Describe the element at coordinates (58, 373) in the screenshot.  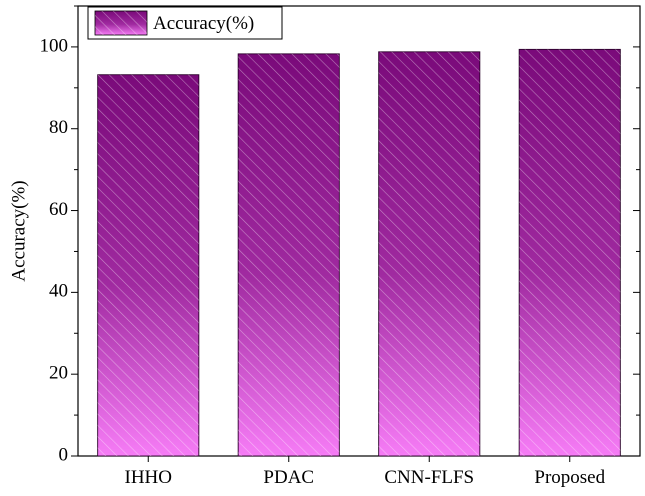
I see `y-tick-label: 20` at that location.